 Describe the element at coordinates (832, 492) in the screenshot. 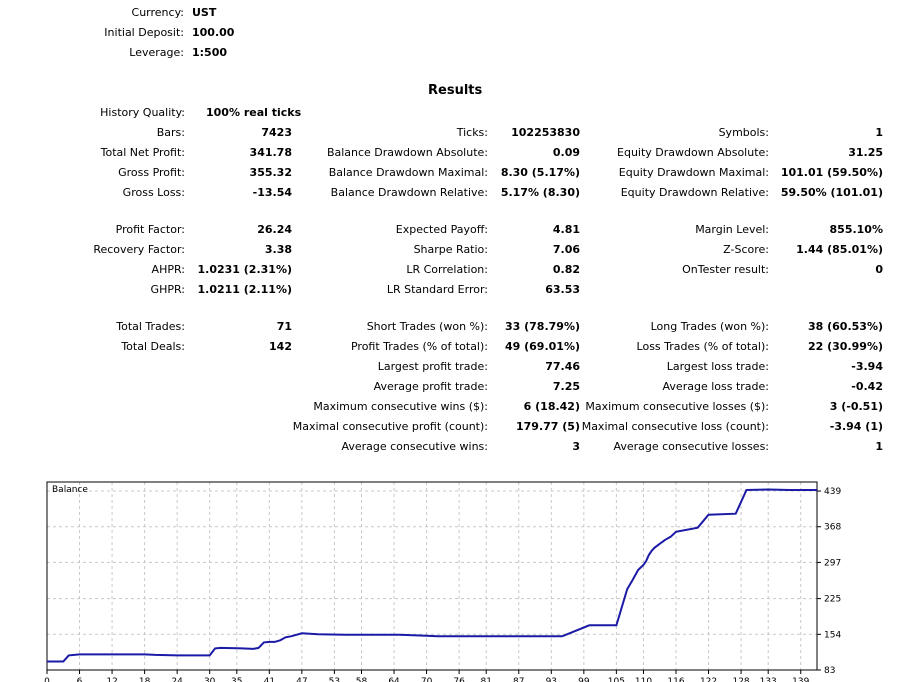

I see `y-tick-label: 439` at that location.